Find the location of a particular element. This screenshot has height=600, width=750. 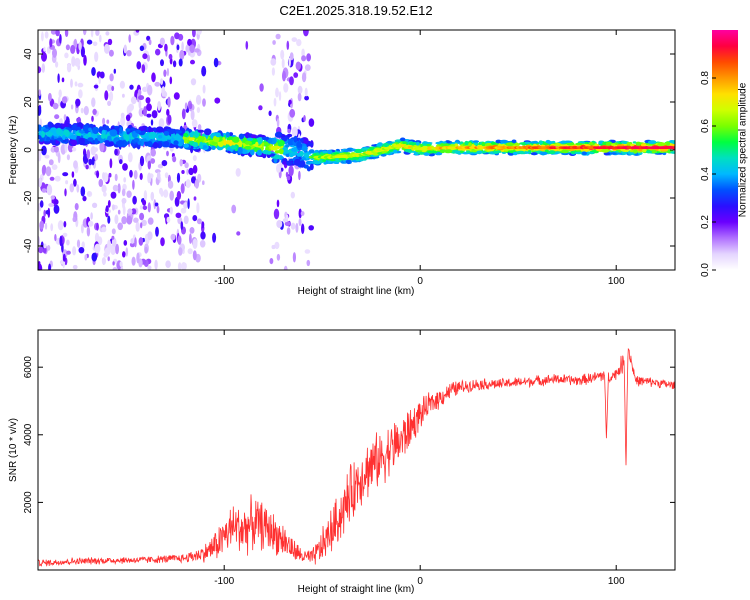

heatmap-ytick-label: 40 is located at coordinates (28, 54).